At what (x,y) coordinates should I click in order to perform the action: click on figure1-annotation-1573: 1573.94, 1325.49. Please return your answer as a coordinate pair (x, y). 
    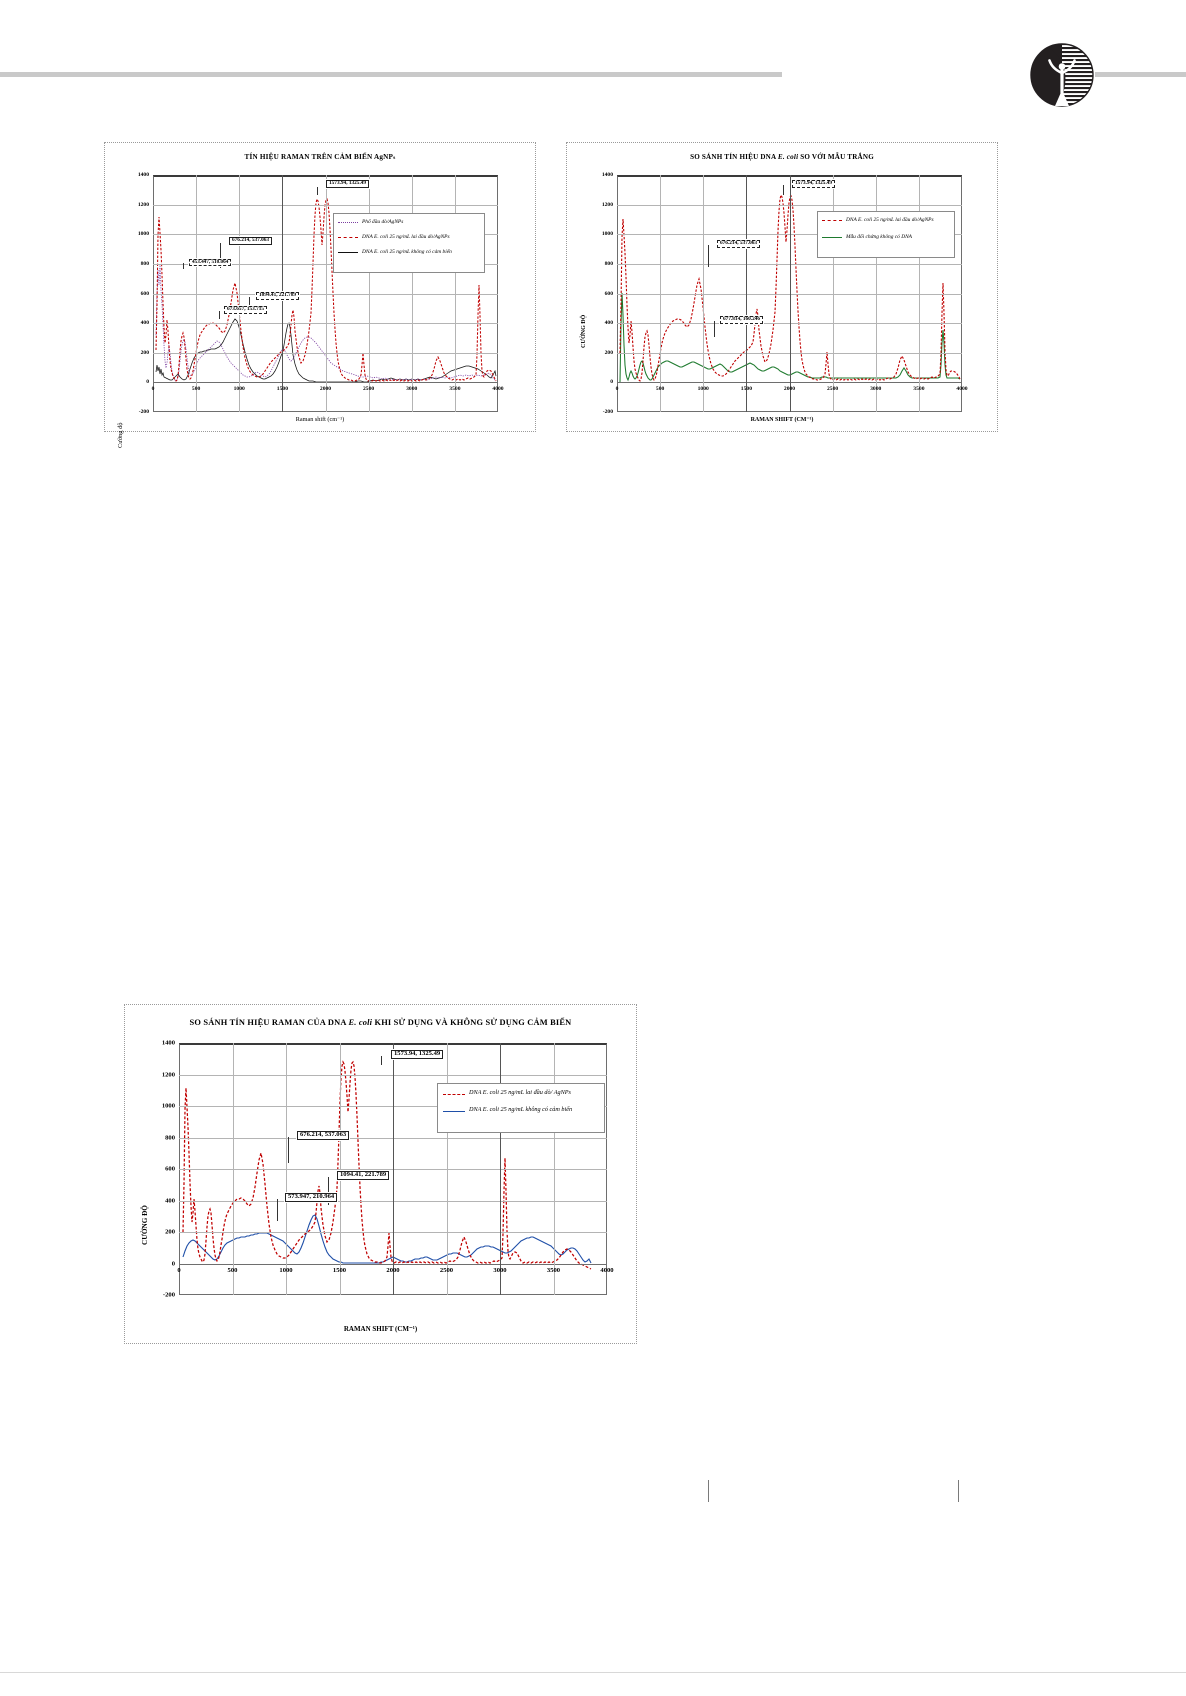
    Looking at the image, I should click on (348, 184).